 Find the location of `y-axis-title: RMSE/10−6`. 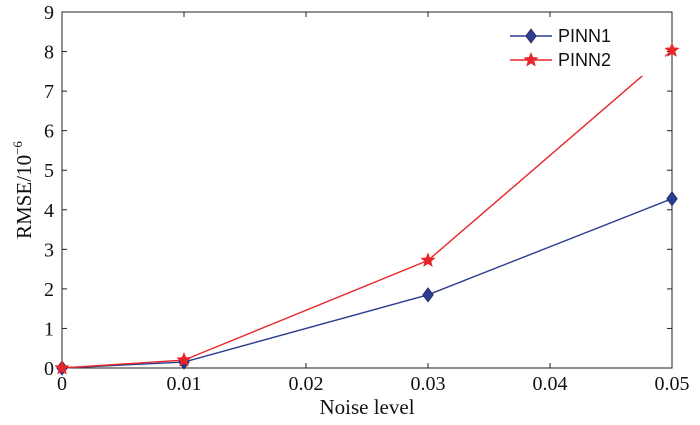

y-axis-title: RMSE/10−6 is located at coordinates (23, 190).